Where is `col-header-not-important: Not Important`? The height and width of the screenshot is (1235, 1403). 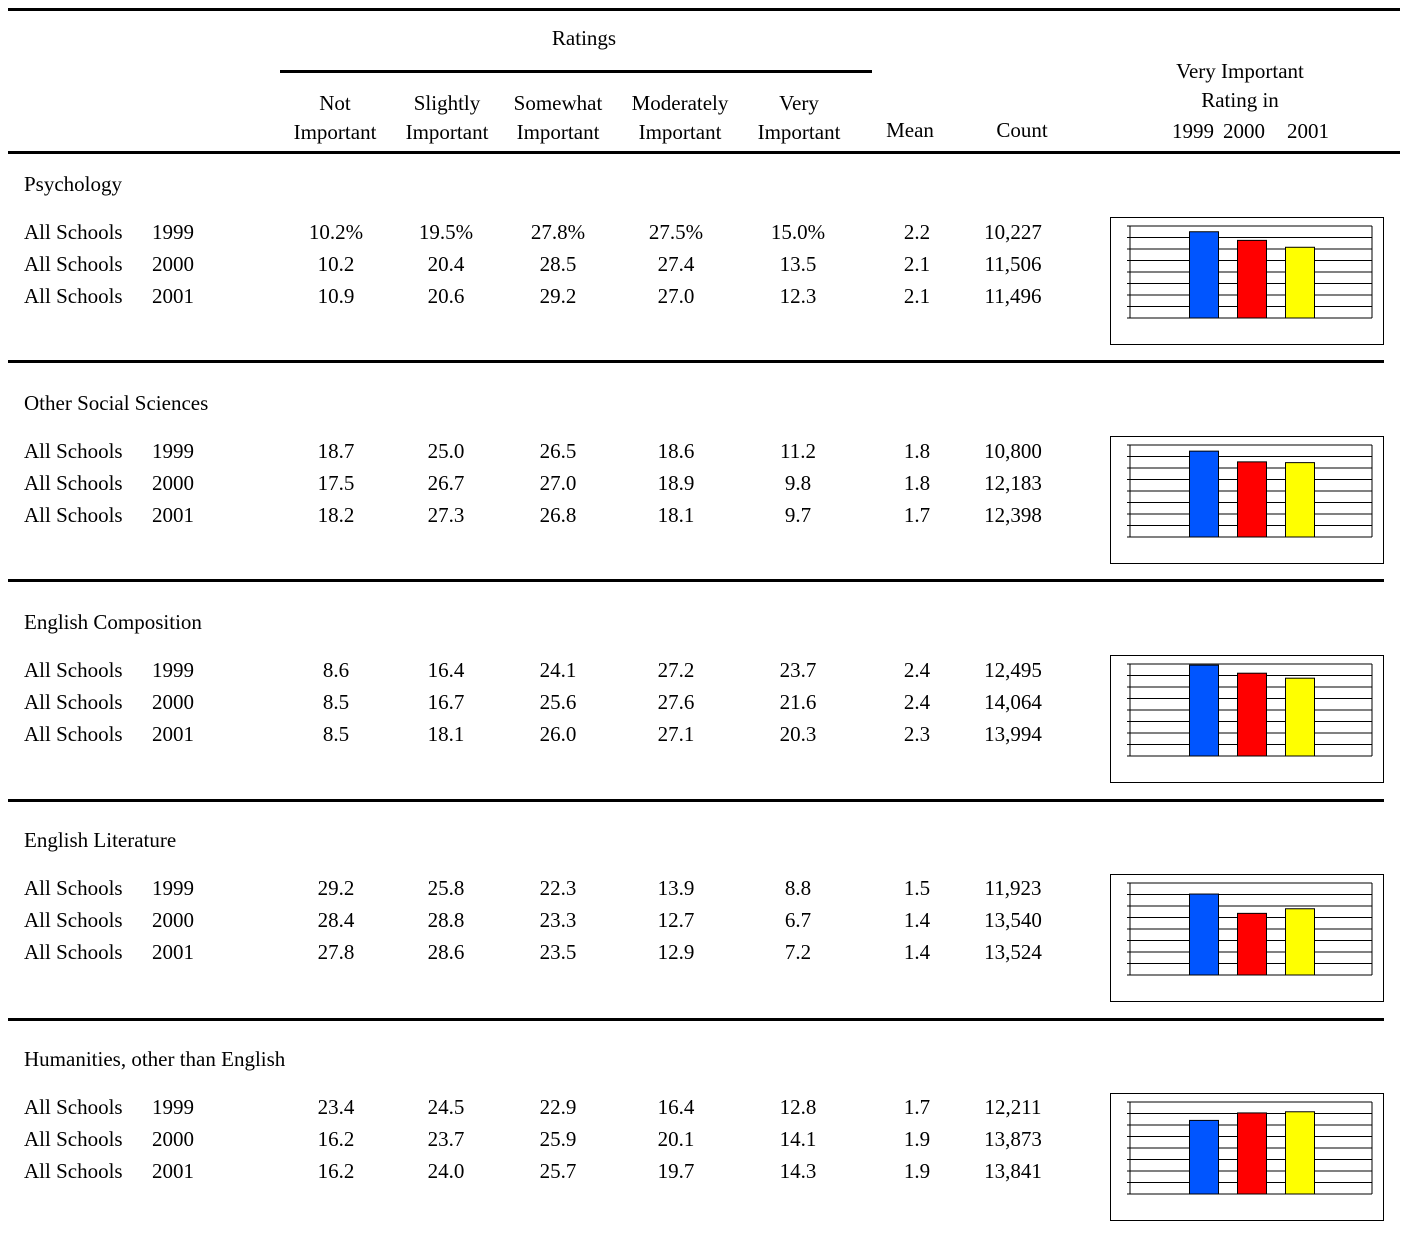
col-header-not-important: Not Important is located at coordinates (335, 118).